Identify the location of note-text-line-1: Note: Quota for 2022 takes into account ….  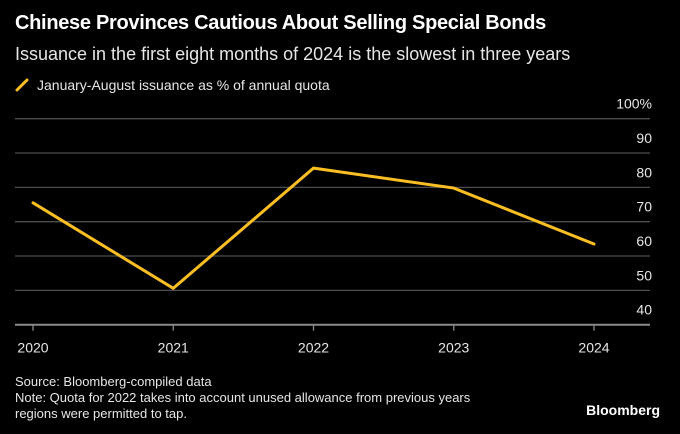
(243, 397).